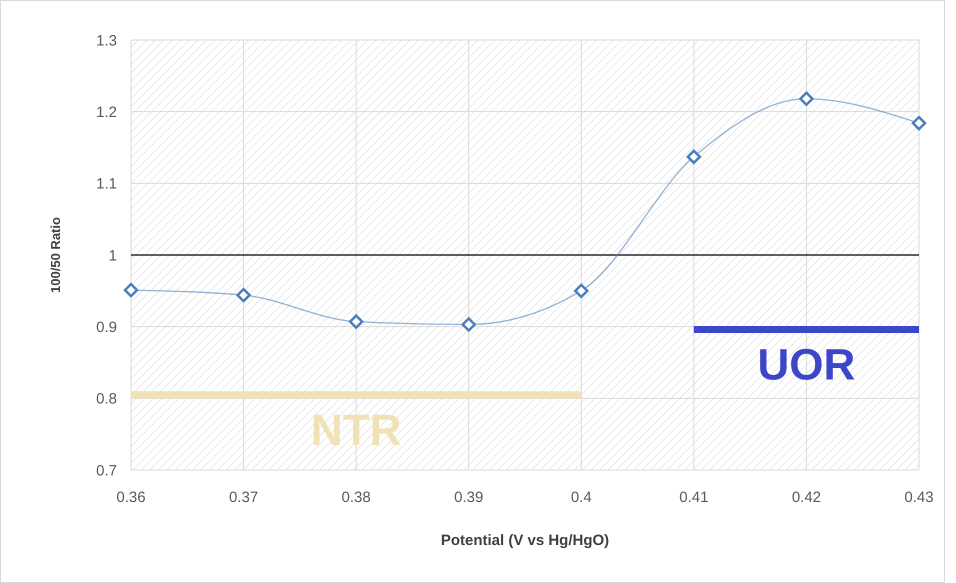  I want to click on y-tick-label: 0.7, so click(106, 471).